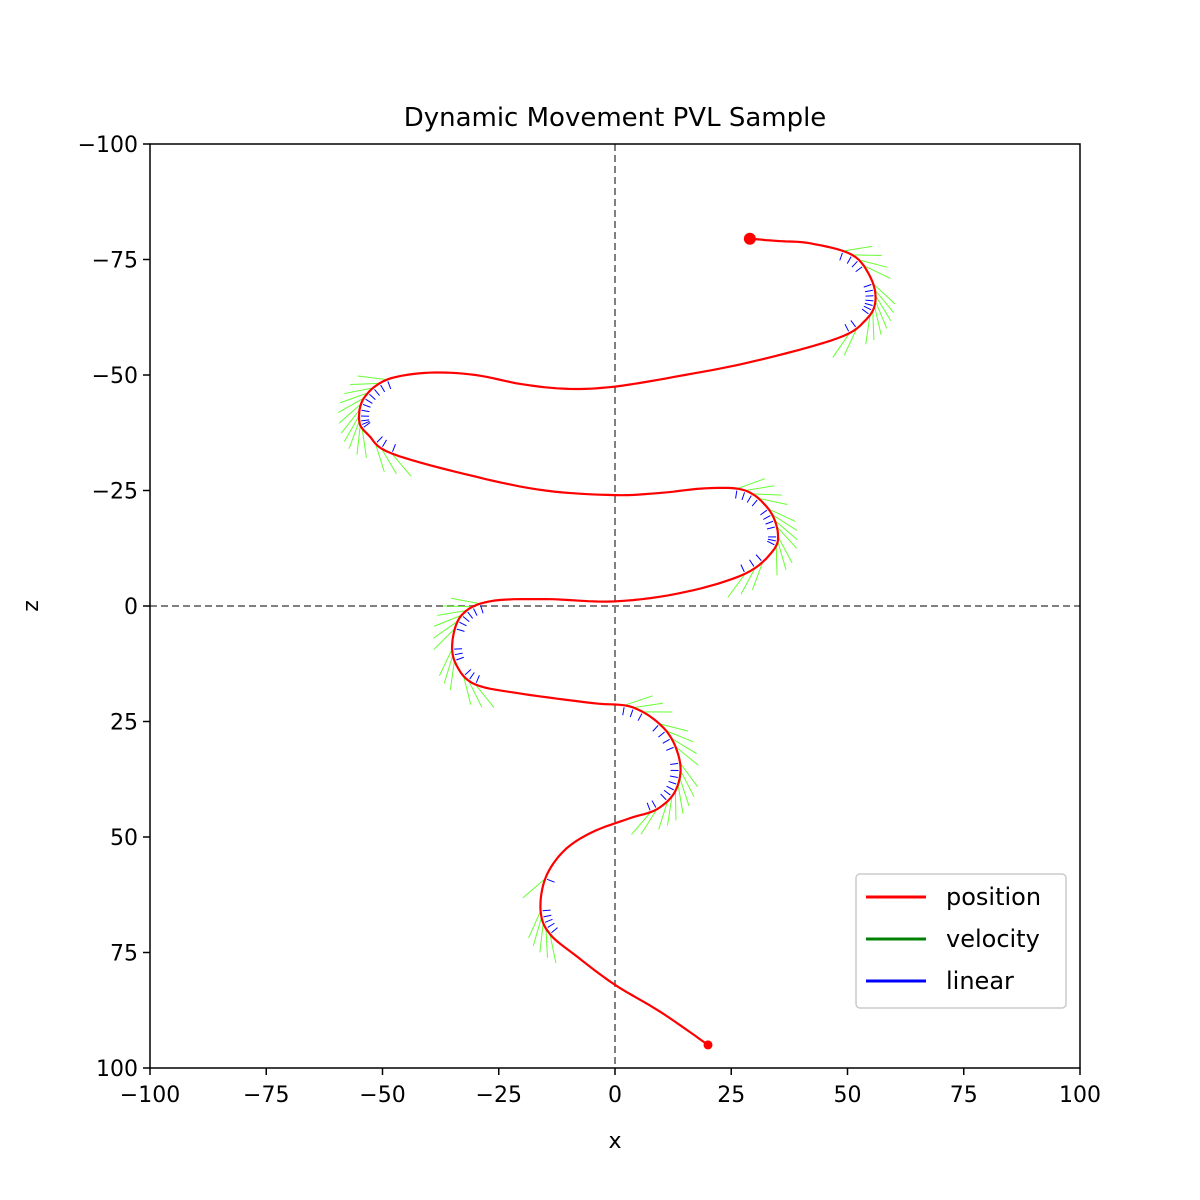  Describe the element at coordinates (610, 1088) in the screenshot. I see `x-axis: −100 −75 −50 −25 0 25 50 75 100` at that location.